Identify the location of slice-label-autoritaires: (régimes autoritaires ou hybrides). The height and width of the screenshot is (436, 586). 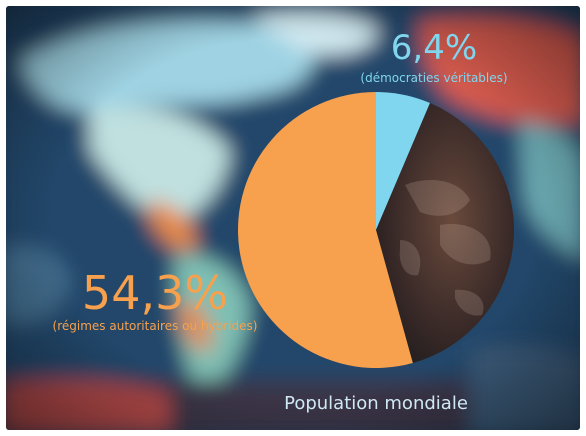
(155, 326).